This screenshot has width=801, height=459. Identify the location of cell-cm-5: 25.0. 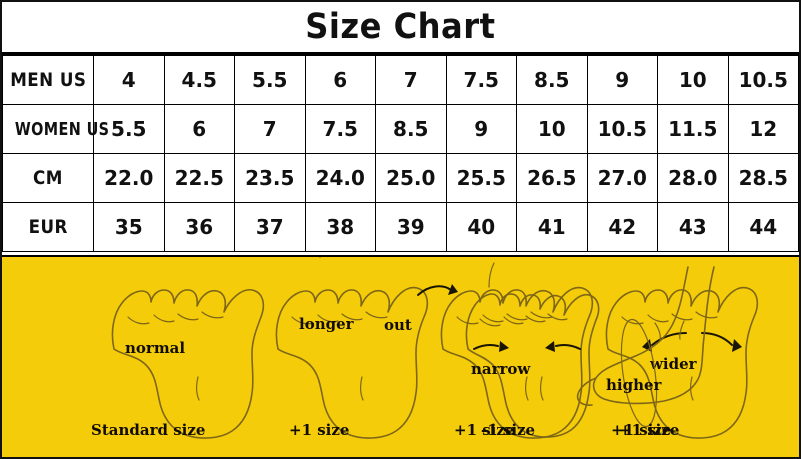
(411, 178).